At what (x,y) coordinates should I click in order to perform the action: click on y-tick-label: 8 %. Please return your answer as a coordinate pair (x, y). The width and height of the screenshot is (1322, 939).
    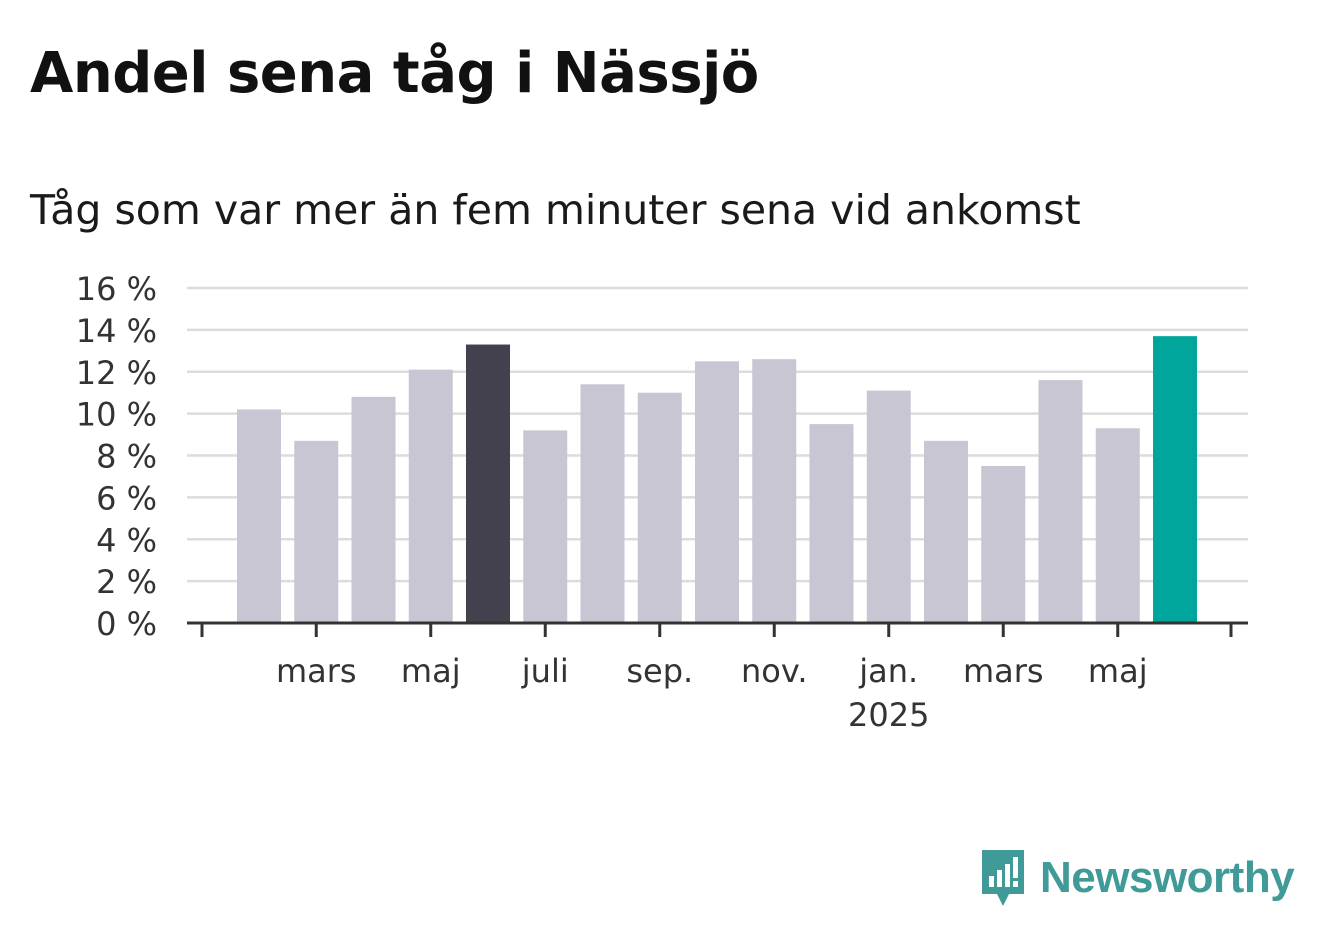
    Looking at the image, I should click on (126, 457).